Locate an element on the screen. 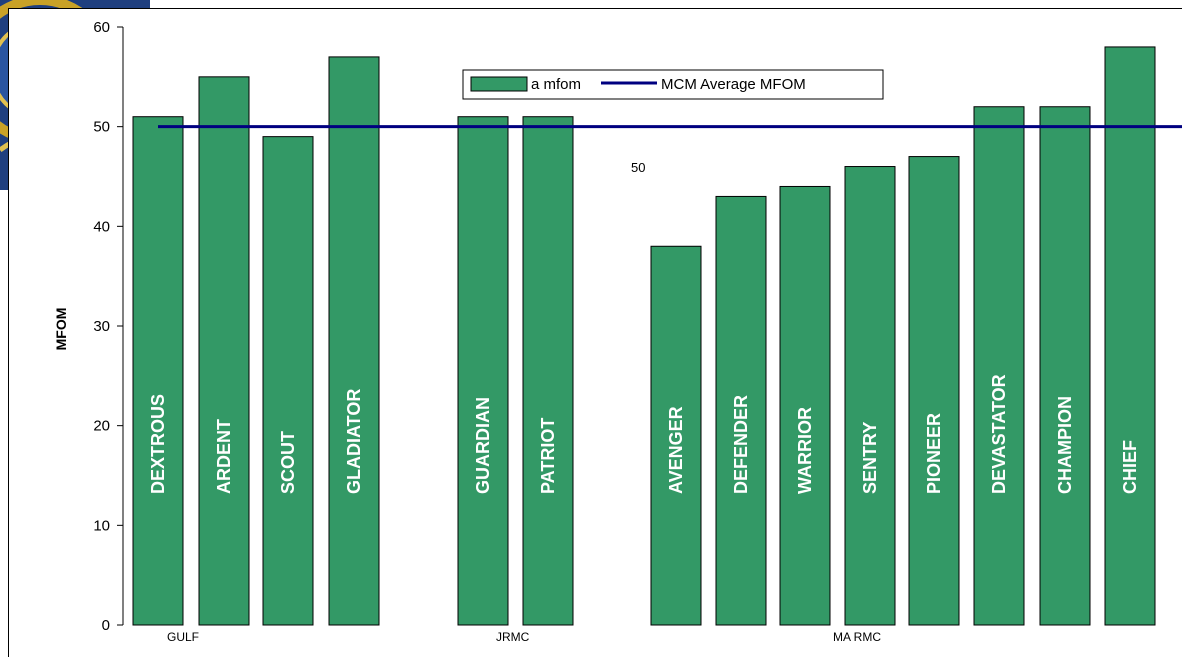 Image resolution: width=1182 pixels, height=657 pixels. bar-label-champion: CHAMPION is located at coordinates (1065, 445).